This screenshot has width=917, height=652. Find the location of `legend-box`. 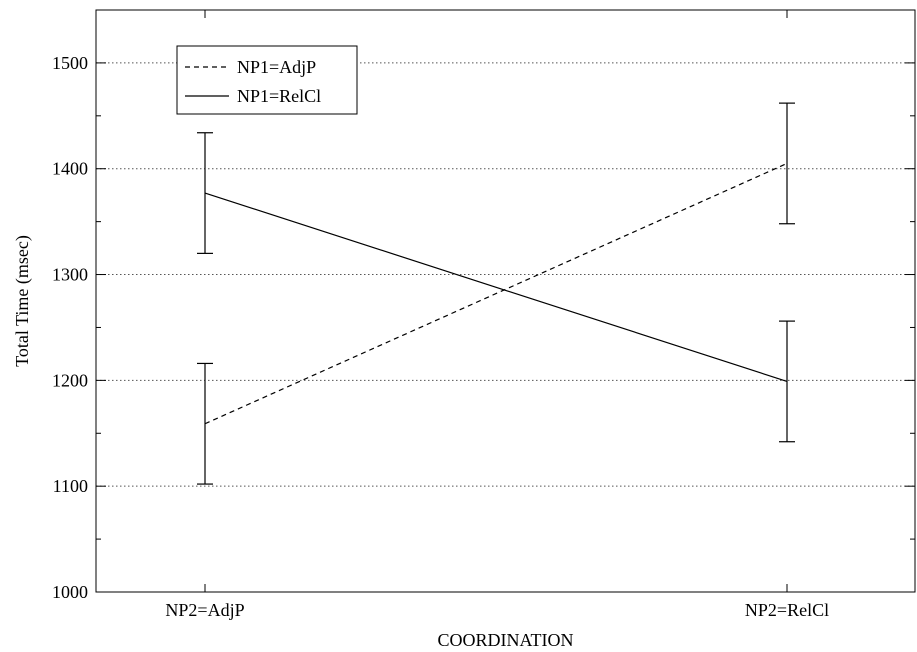

legend-box is located at coordinates (267, 80).